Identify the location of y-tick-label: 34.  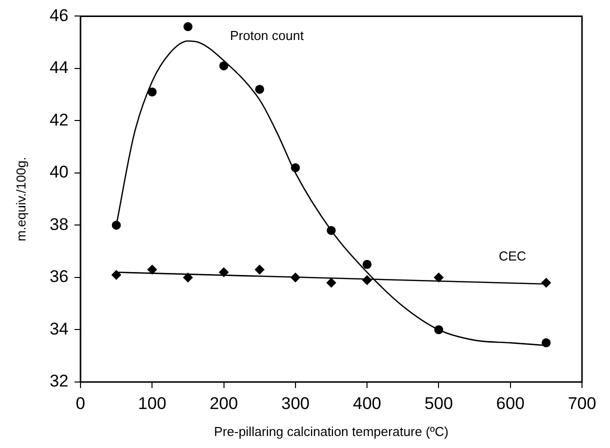
(59, 328).